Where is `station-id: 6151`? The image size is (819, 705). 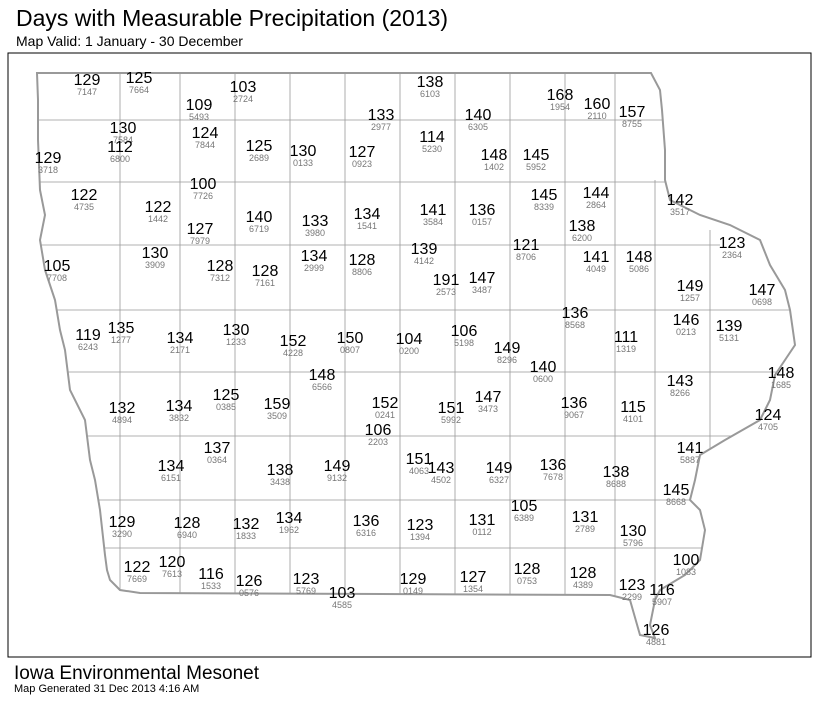
station-id: 6151 is located at coordinates (171, 478).